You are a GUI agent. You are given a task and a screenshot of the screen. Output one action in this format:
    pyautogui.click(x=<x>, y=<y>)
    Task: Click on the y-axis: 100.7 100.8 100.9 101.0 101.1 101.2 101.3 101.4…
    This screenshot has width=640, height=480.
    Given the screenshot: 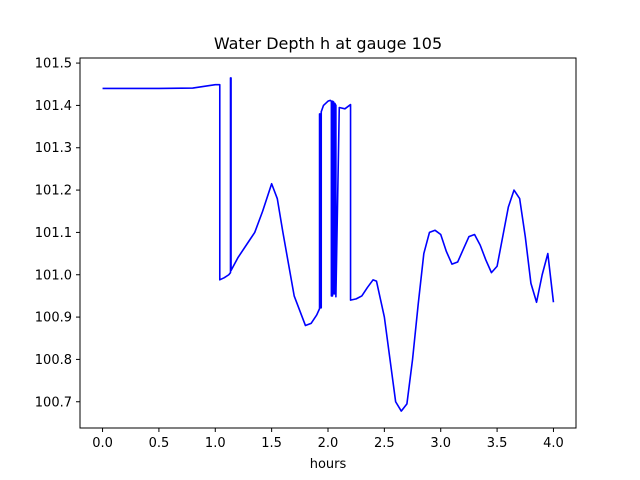 What is the action you would take?
    pyautogui.click(x=57, y=233)
    